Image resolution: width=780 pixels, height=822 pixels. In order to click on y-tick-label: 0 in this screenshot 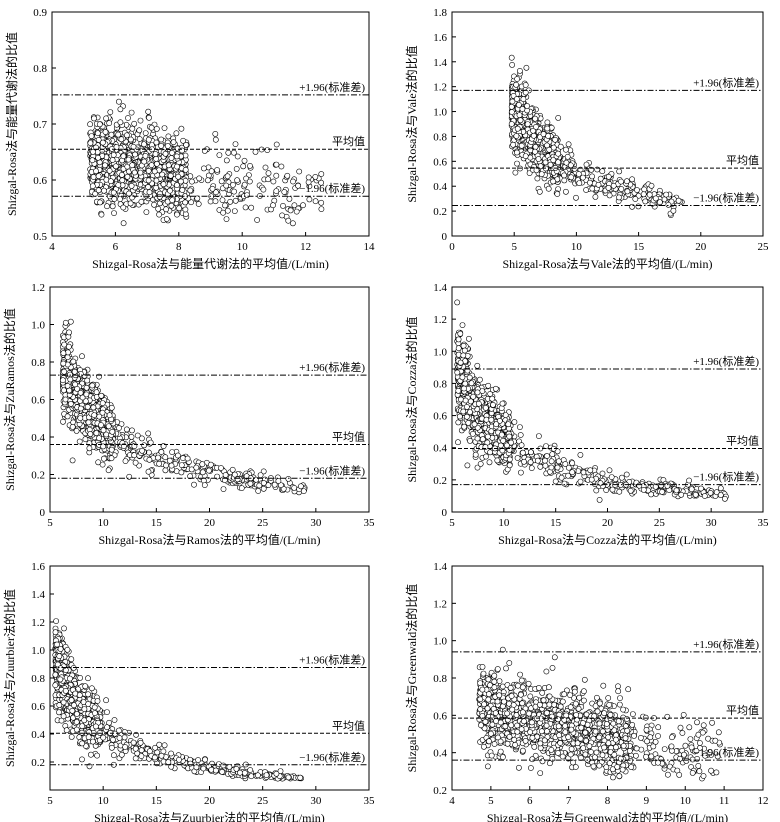, I will do `click(43, 513)`.